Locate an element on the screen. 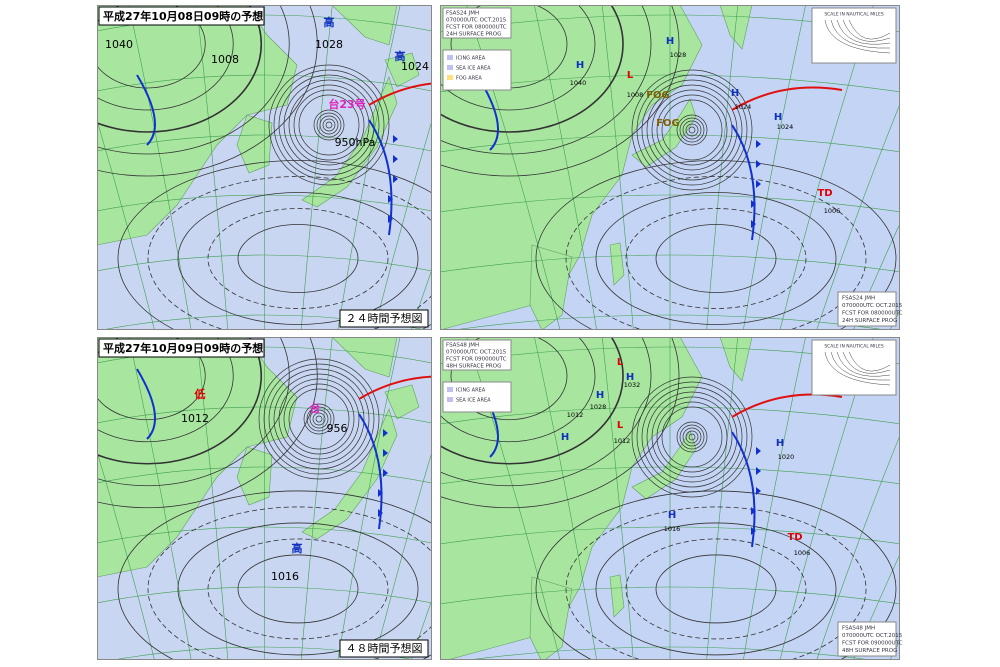 The width and height of the screenshot is (1000, 667). header-line: FSAS24 JMH is located at coordinates (462, 14).